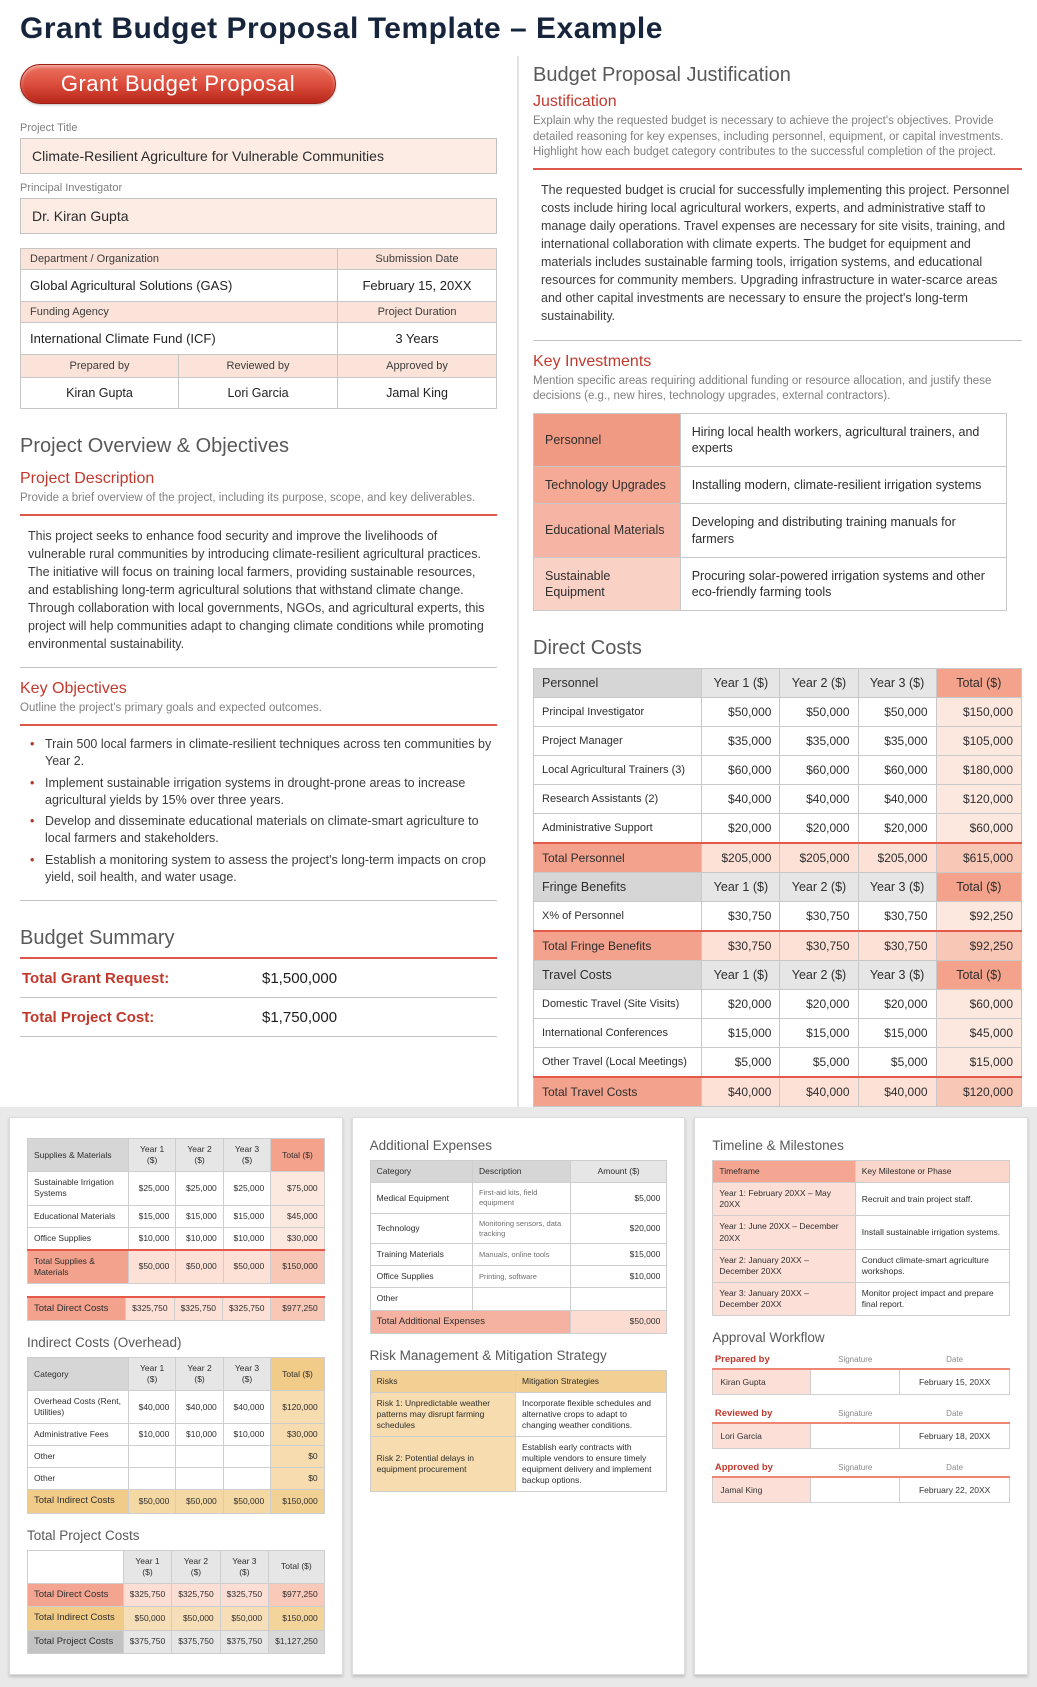  I want to click on table-header-row: Category Description Amount ($), so click(518, 1172).